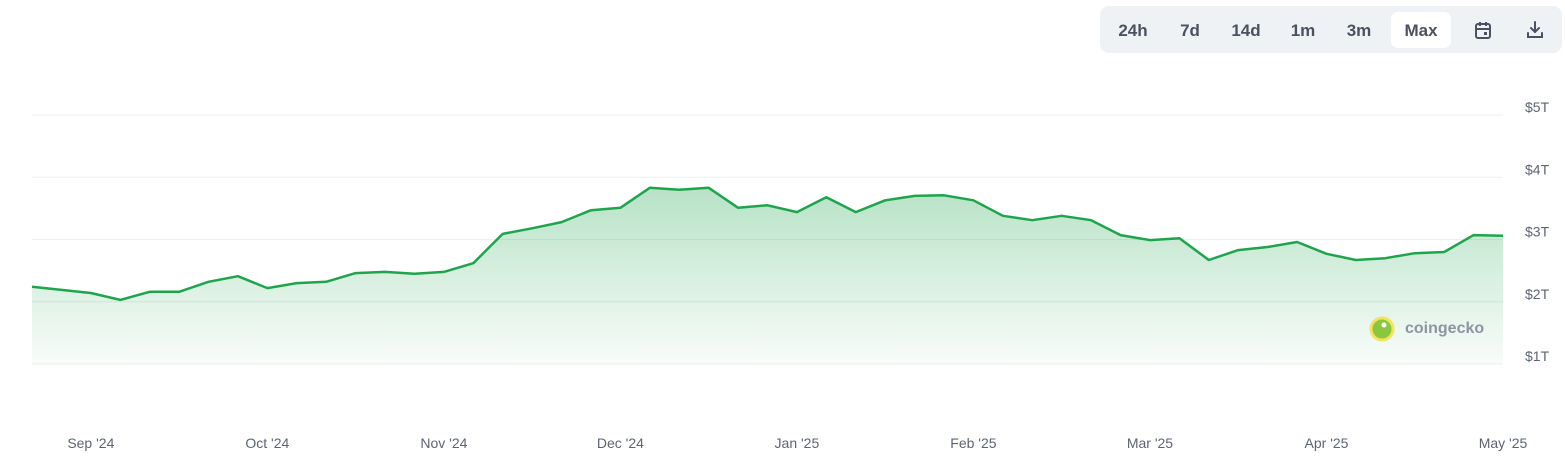 Image resolution: width=1565 pixels, height=463 pixels. I want to click on x-tick-label: Jan '25, so click(797, 443).